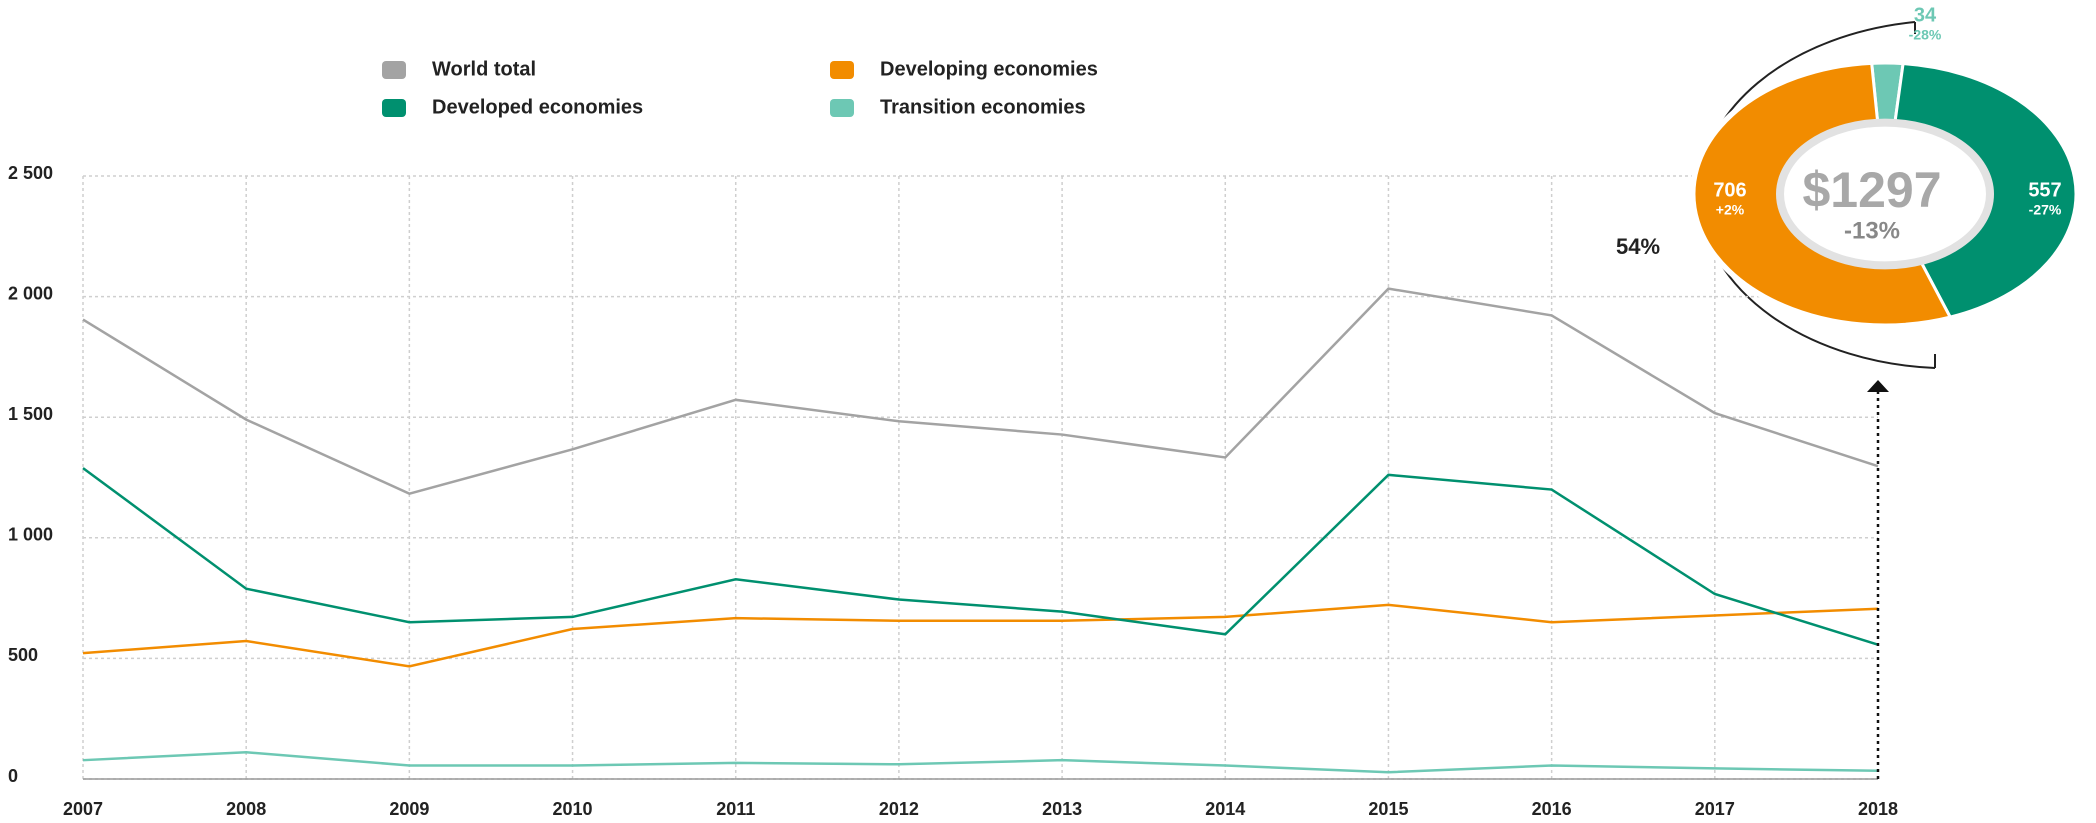  Describe the element at coordinates (2045, 210) in the screenshot. I see `donut-change-label: -27%` at that location.